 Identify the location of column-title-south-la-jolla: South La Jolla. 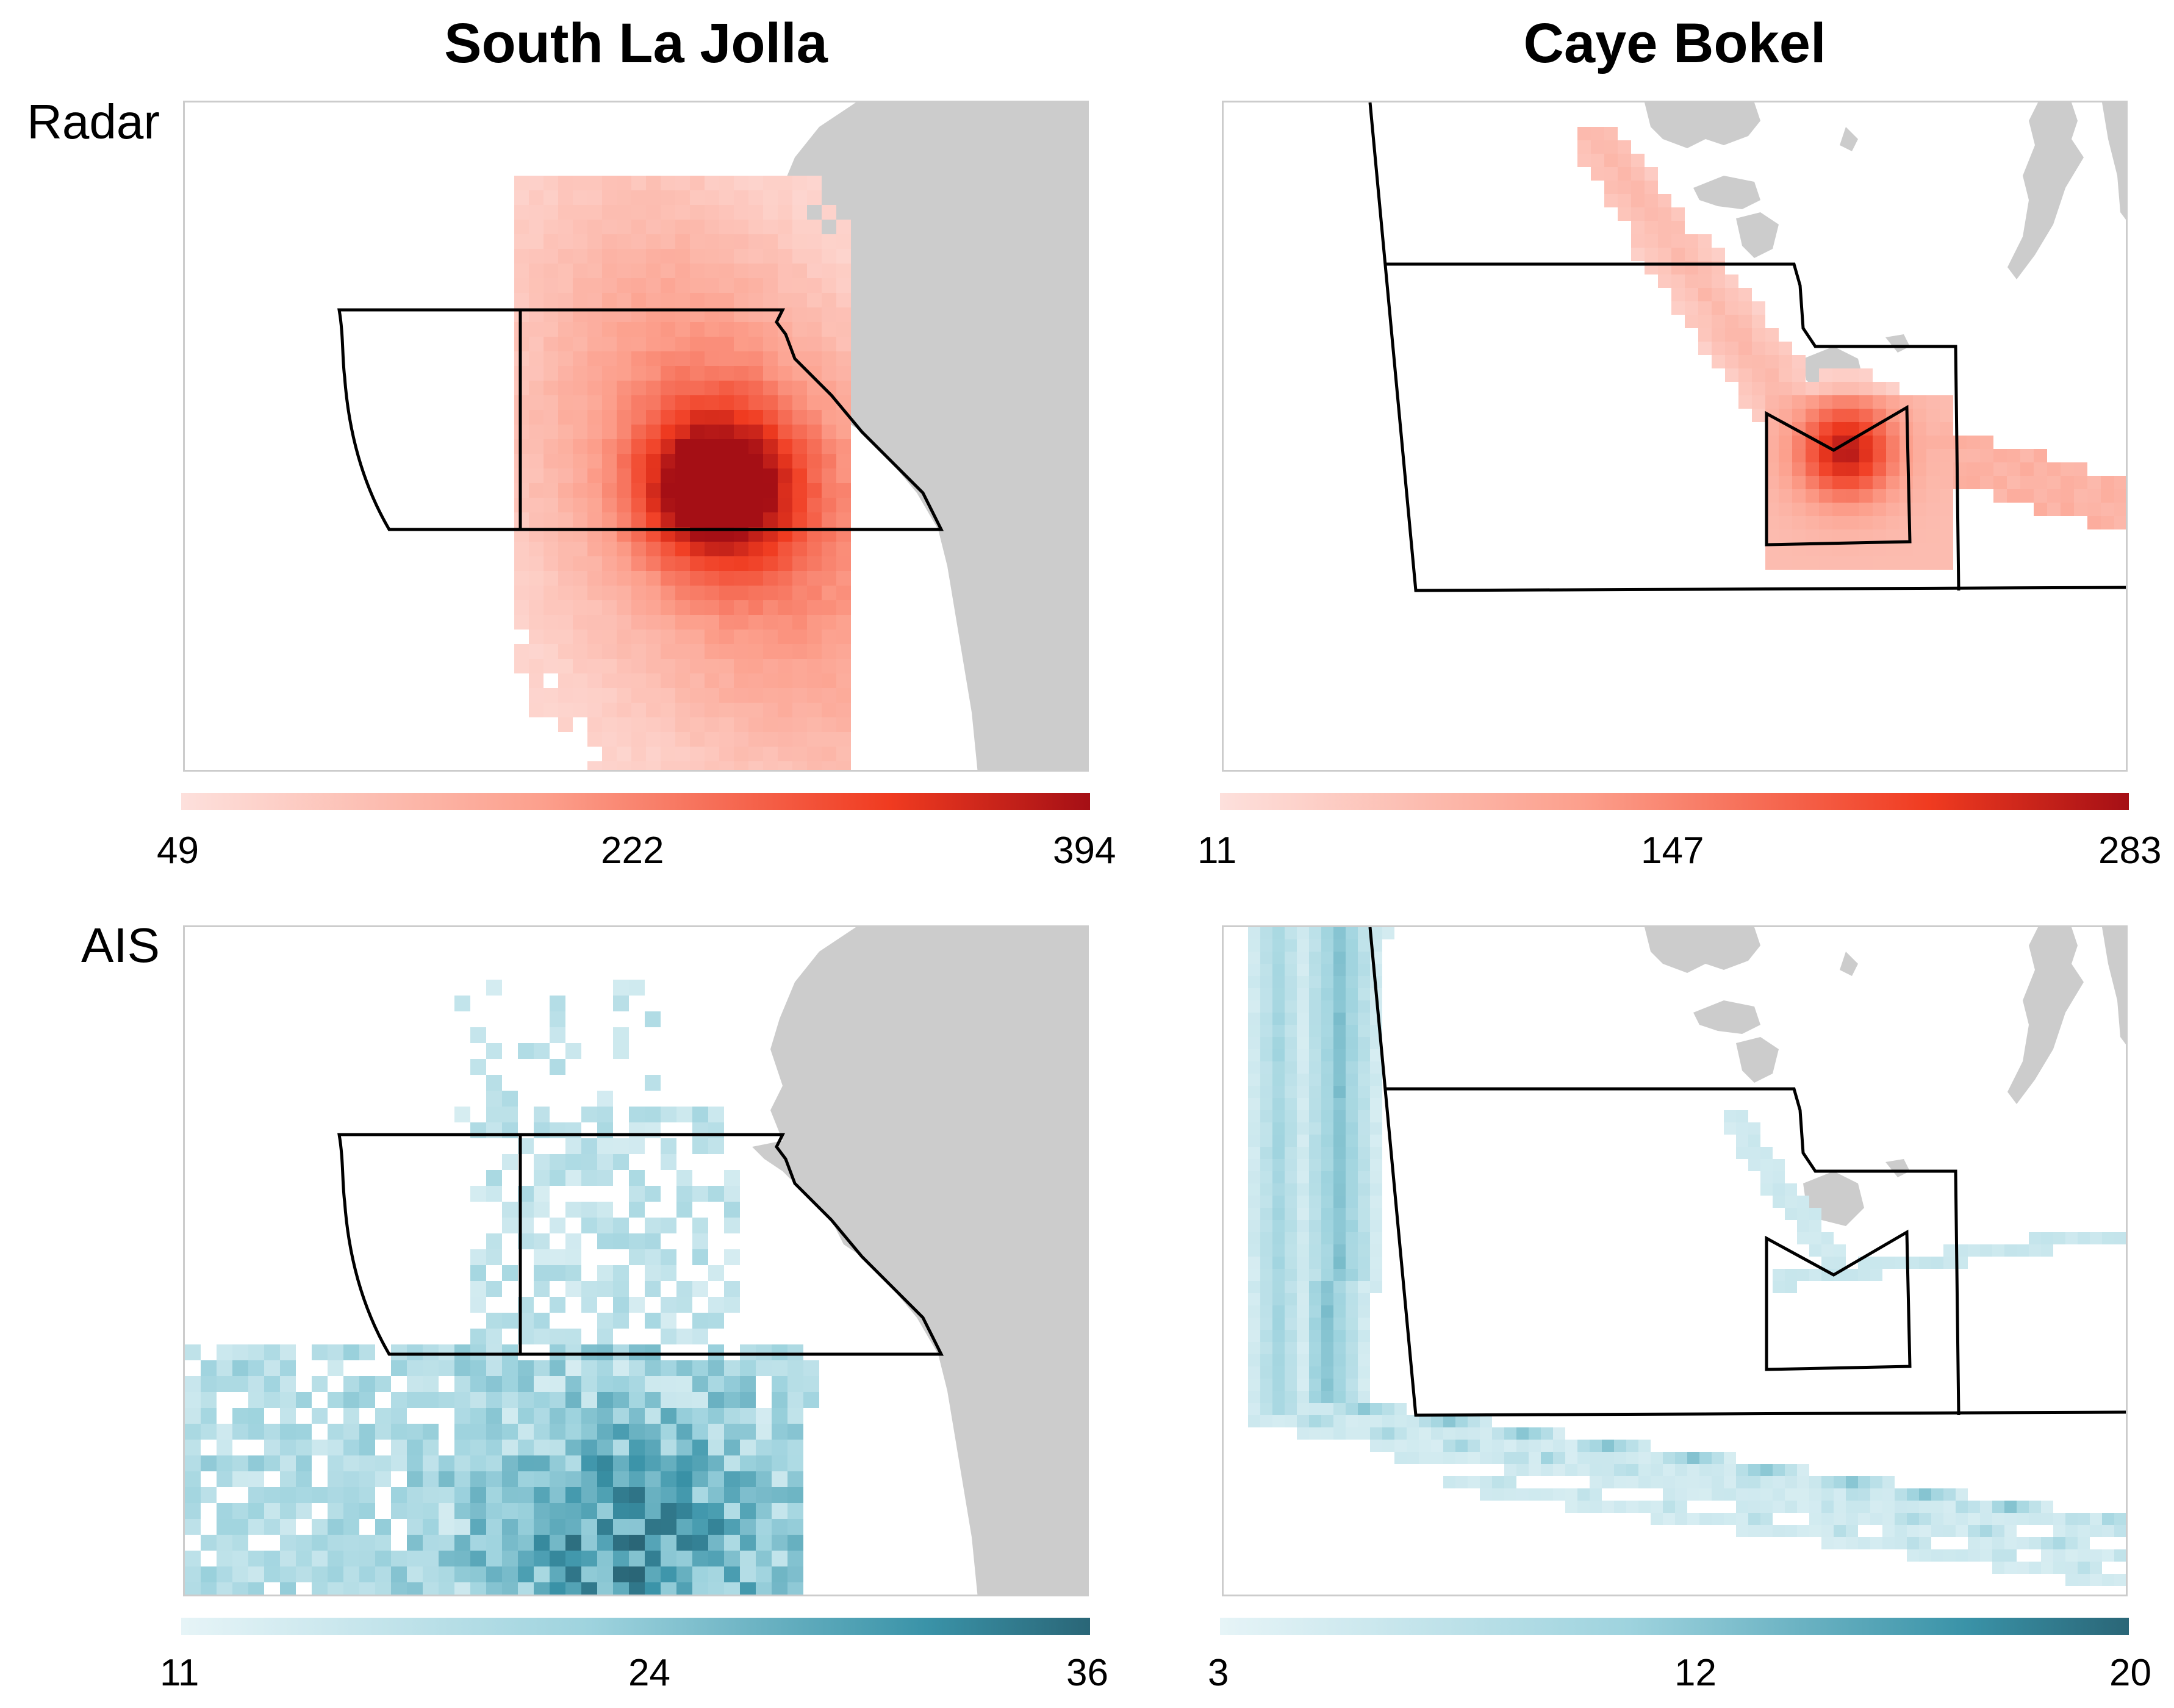
(636, 43).